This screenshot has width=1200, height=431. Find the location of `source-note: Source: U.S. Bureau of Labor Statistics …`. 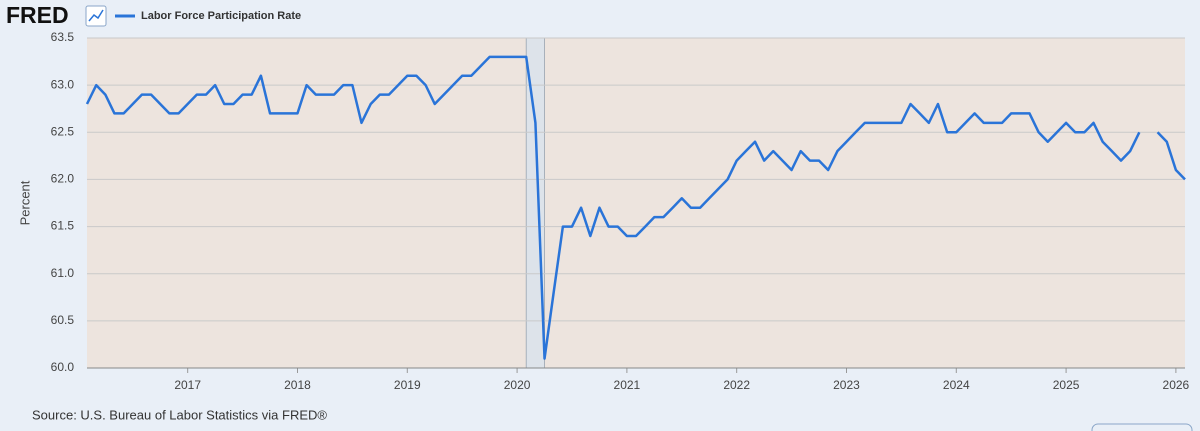

source-note: Source: U.S. Bureau of Labor Statistics … is located at coordinates (179, 414).